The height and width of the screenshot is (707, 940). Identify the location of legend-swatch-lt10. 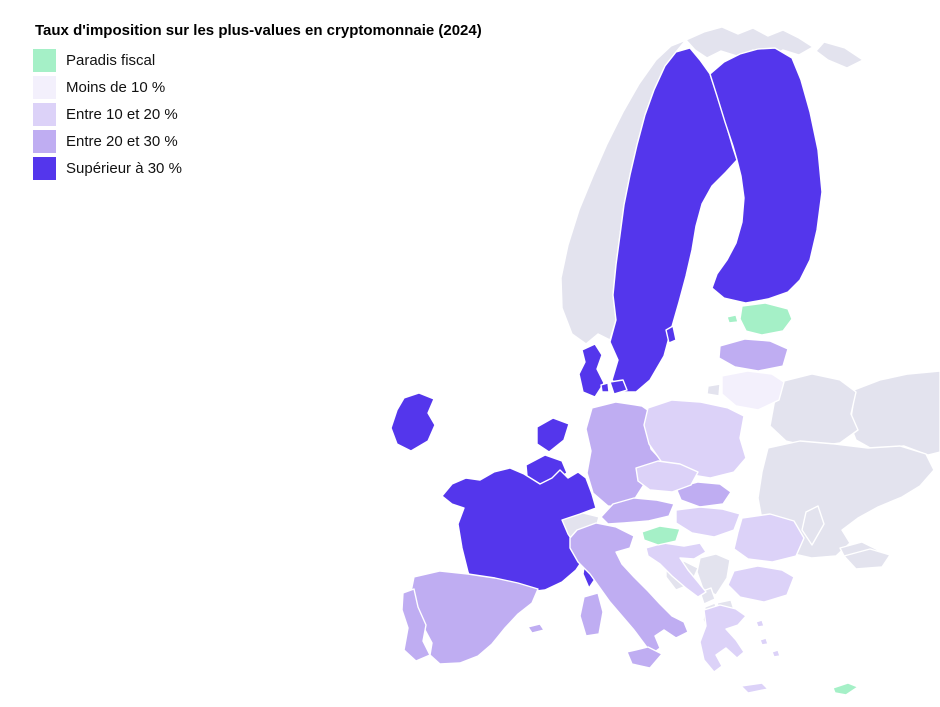
(44, 87).